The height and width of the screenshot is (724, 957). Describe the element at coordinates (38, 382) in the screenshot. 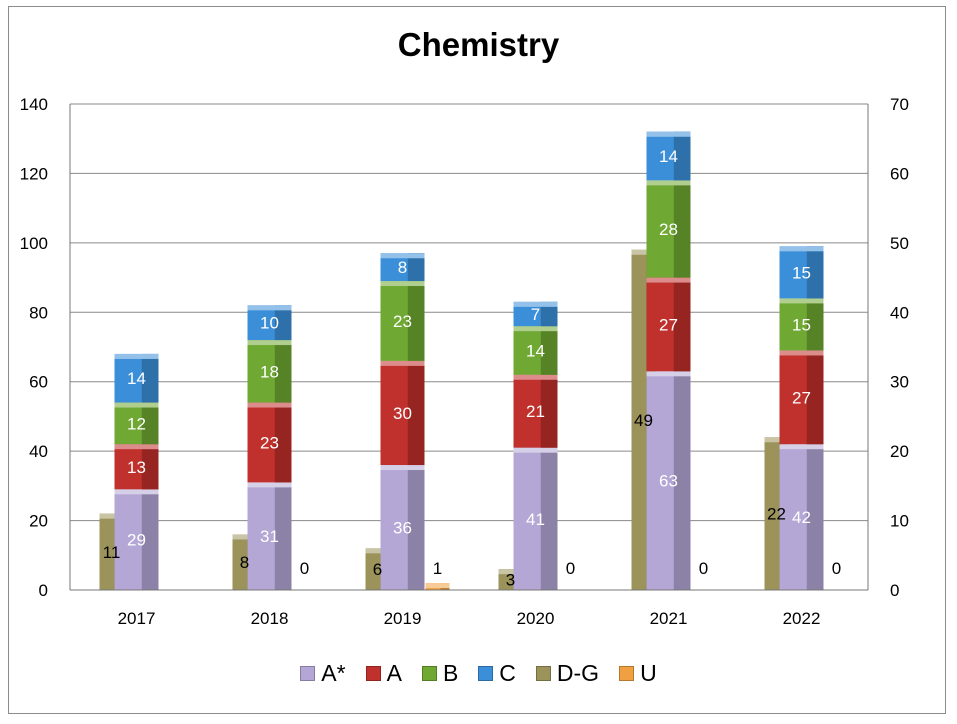

I see `left-axis-tick-label: 60` at that location.